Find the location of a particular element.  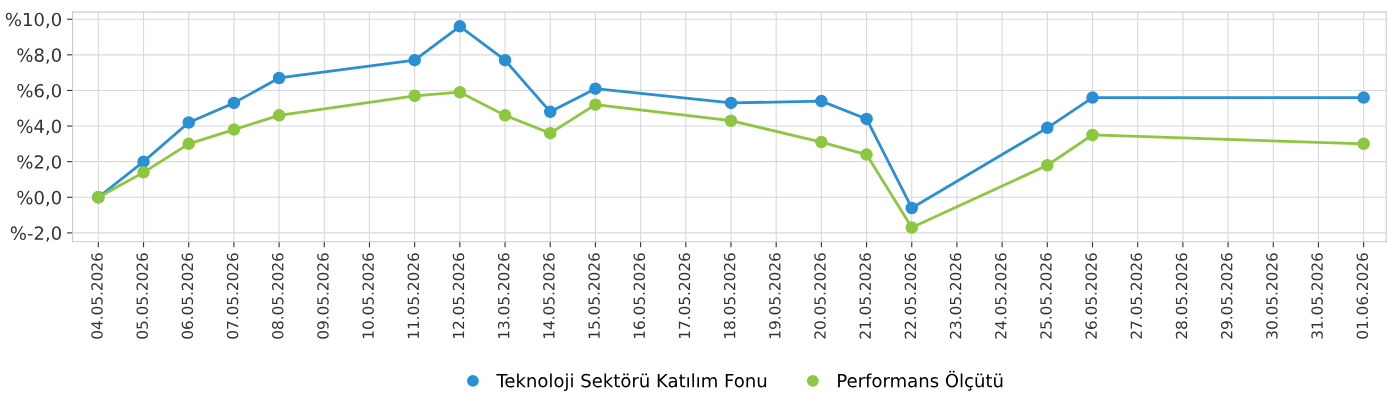

x-tick-label: 20.05.2026 is located at coordinates (820, 296).